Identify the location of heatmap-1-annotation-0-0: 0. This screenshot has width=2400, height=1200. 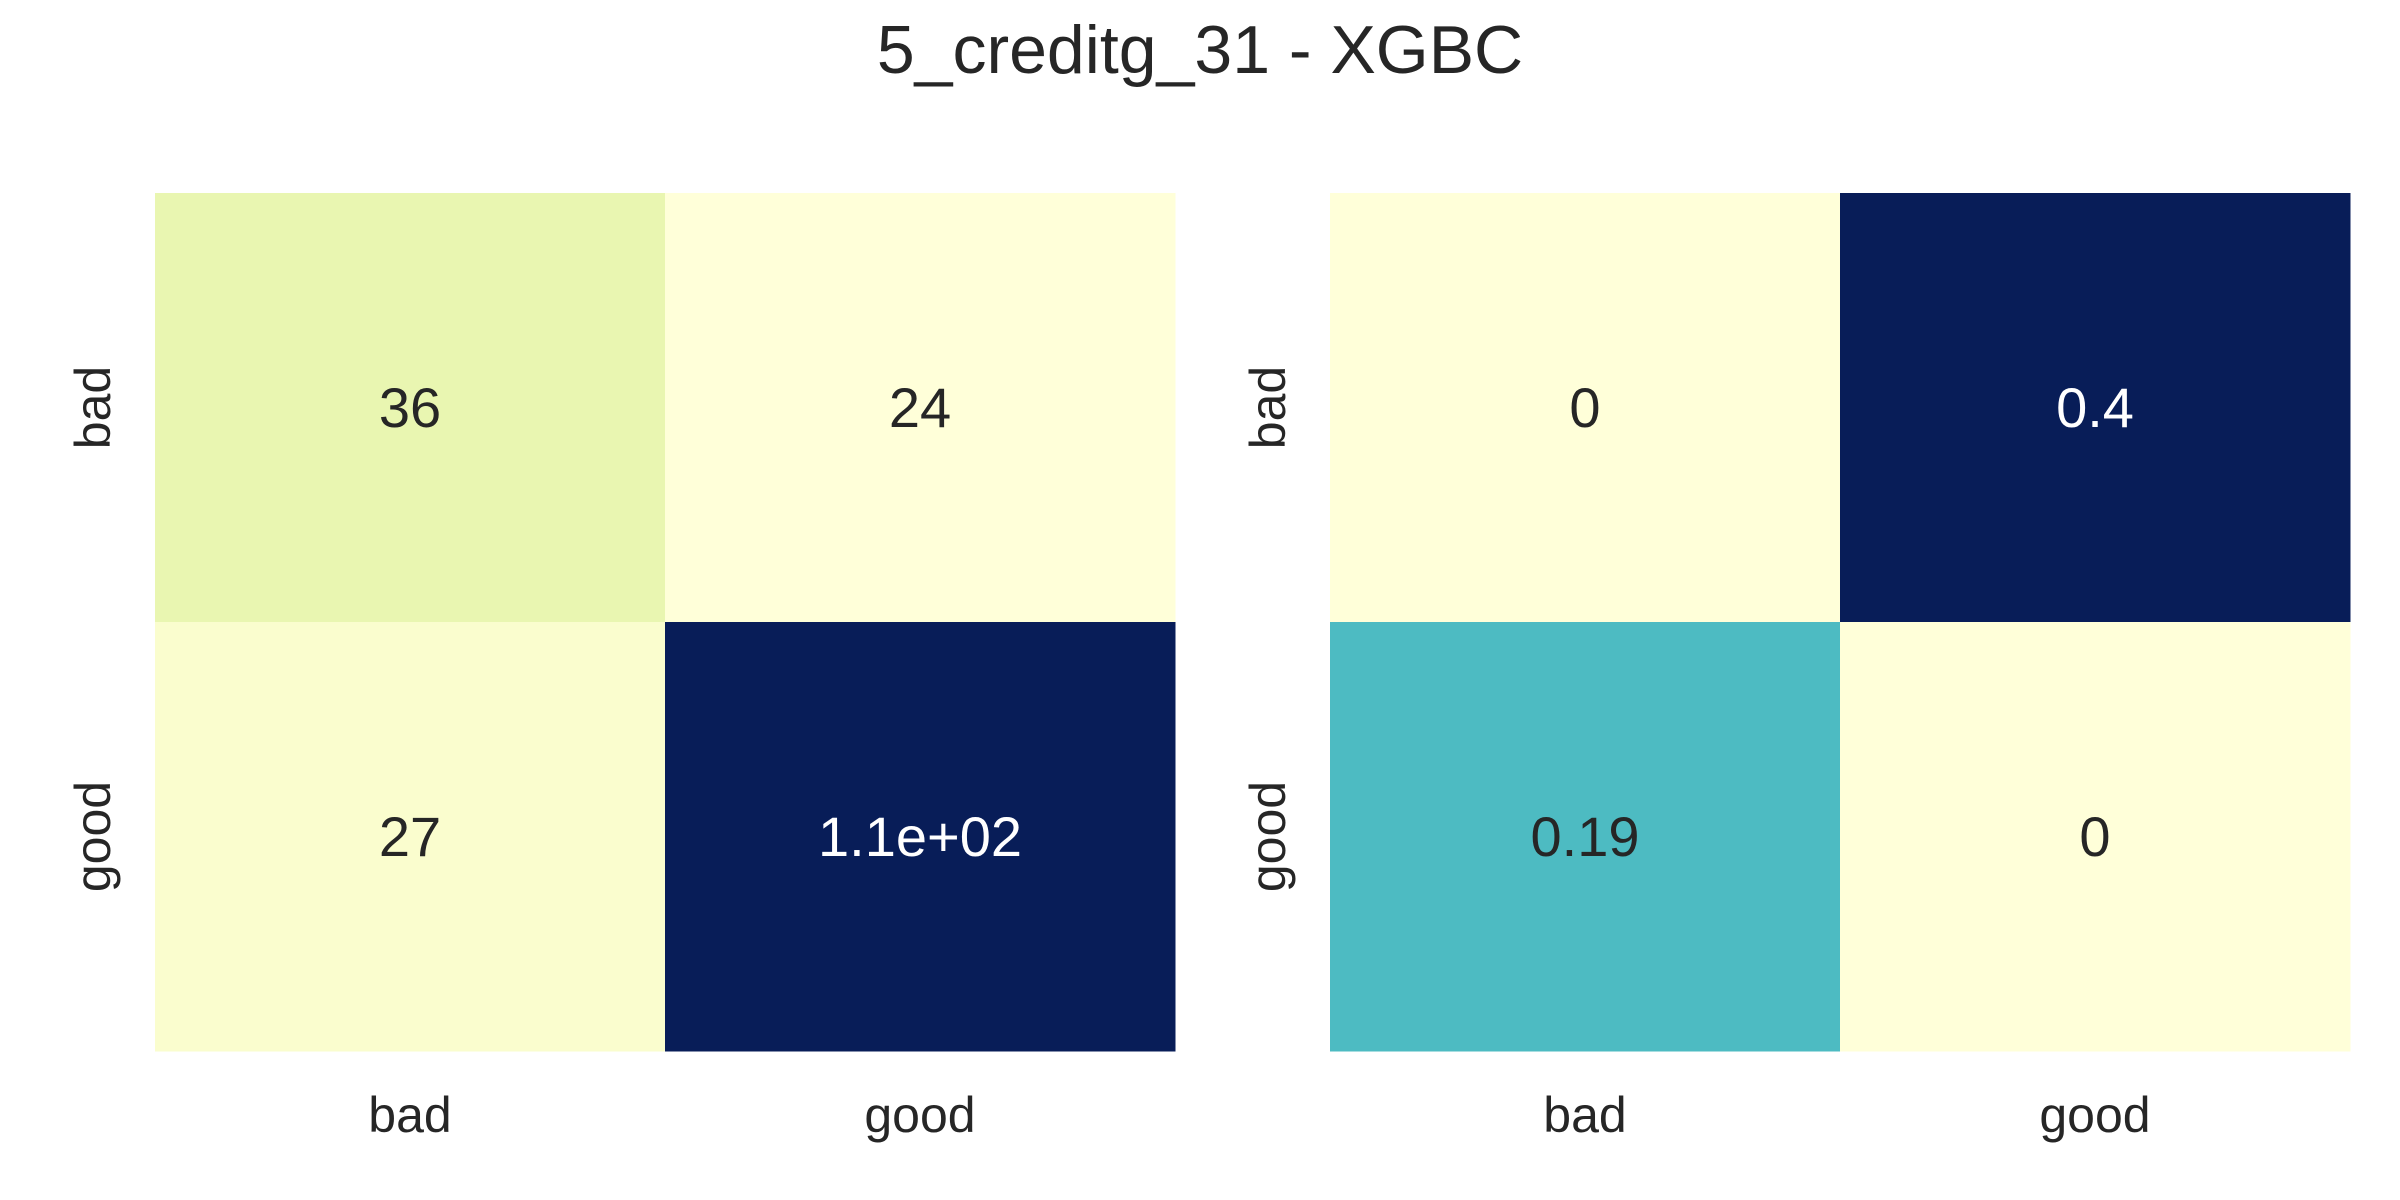
(1584, 407).